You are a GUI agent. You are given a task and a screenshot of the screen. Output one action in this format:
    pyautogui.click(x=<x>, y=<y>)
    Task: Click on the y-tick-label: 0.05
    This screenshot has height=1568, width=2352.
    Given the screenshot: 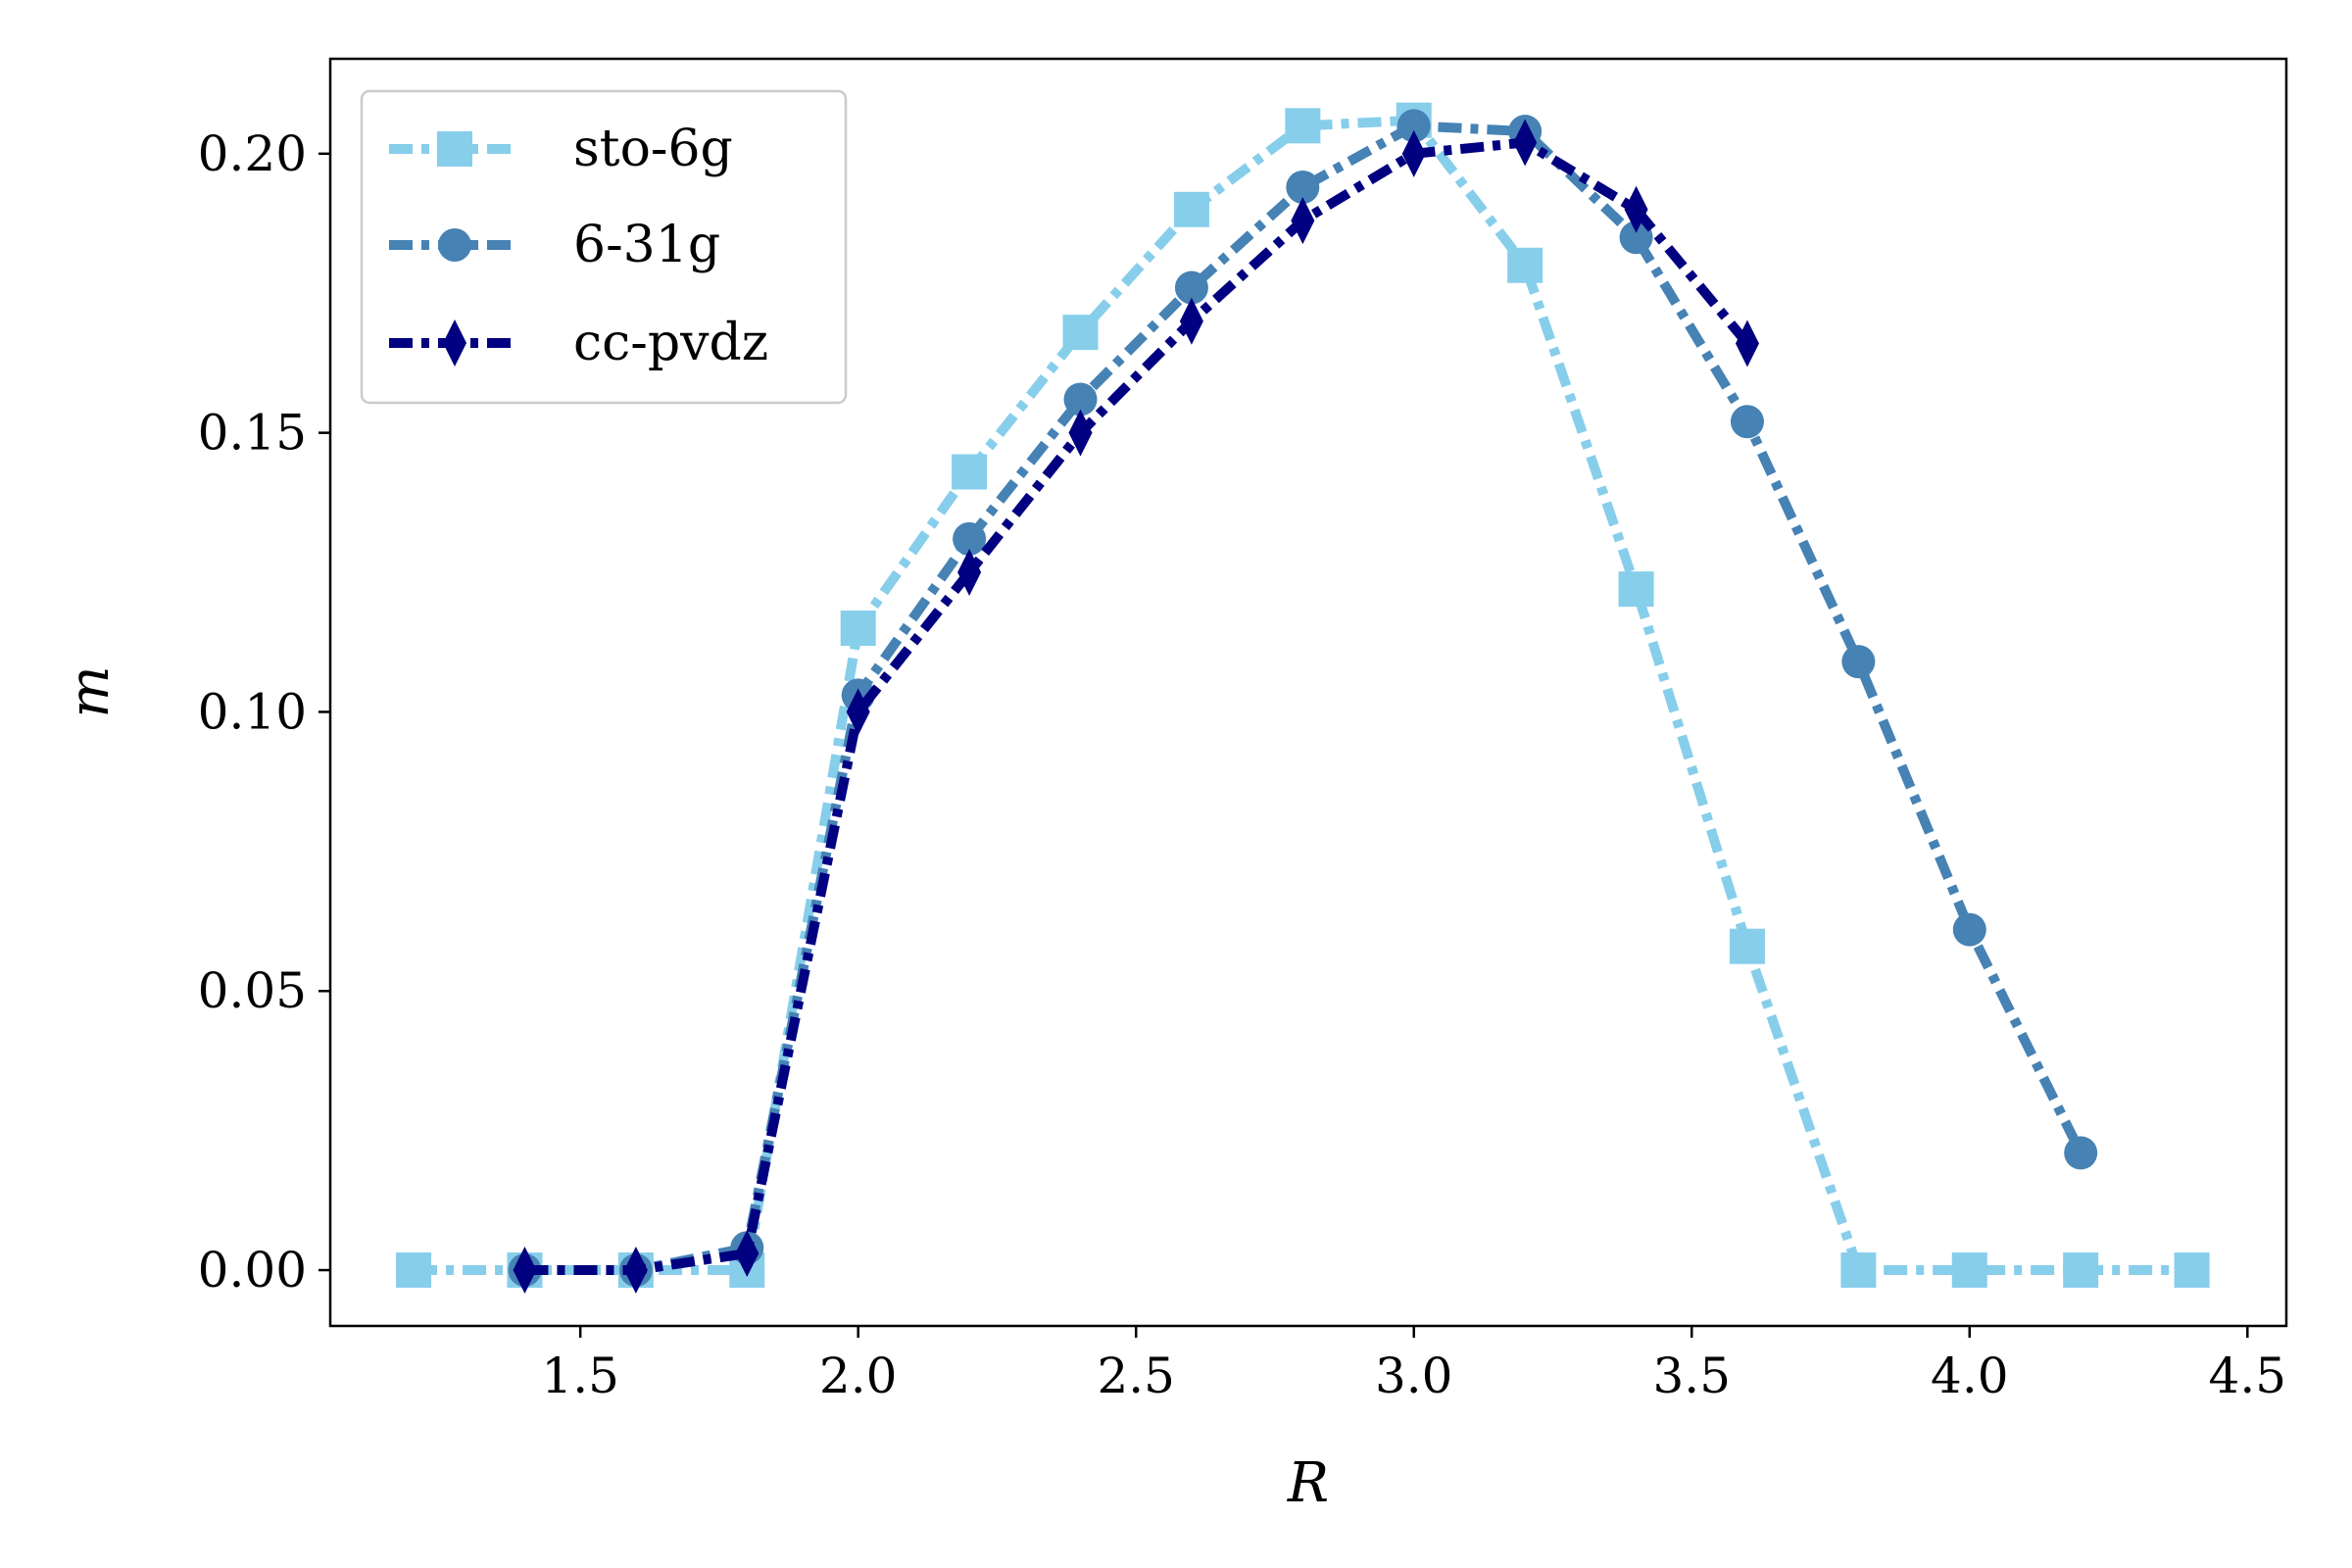 What is the action you would take?
    pyautogui.click(x=253, y=990)
    